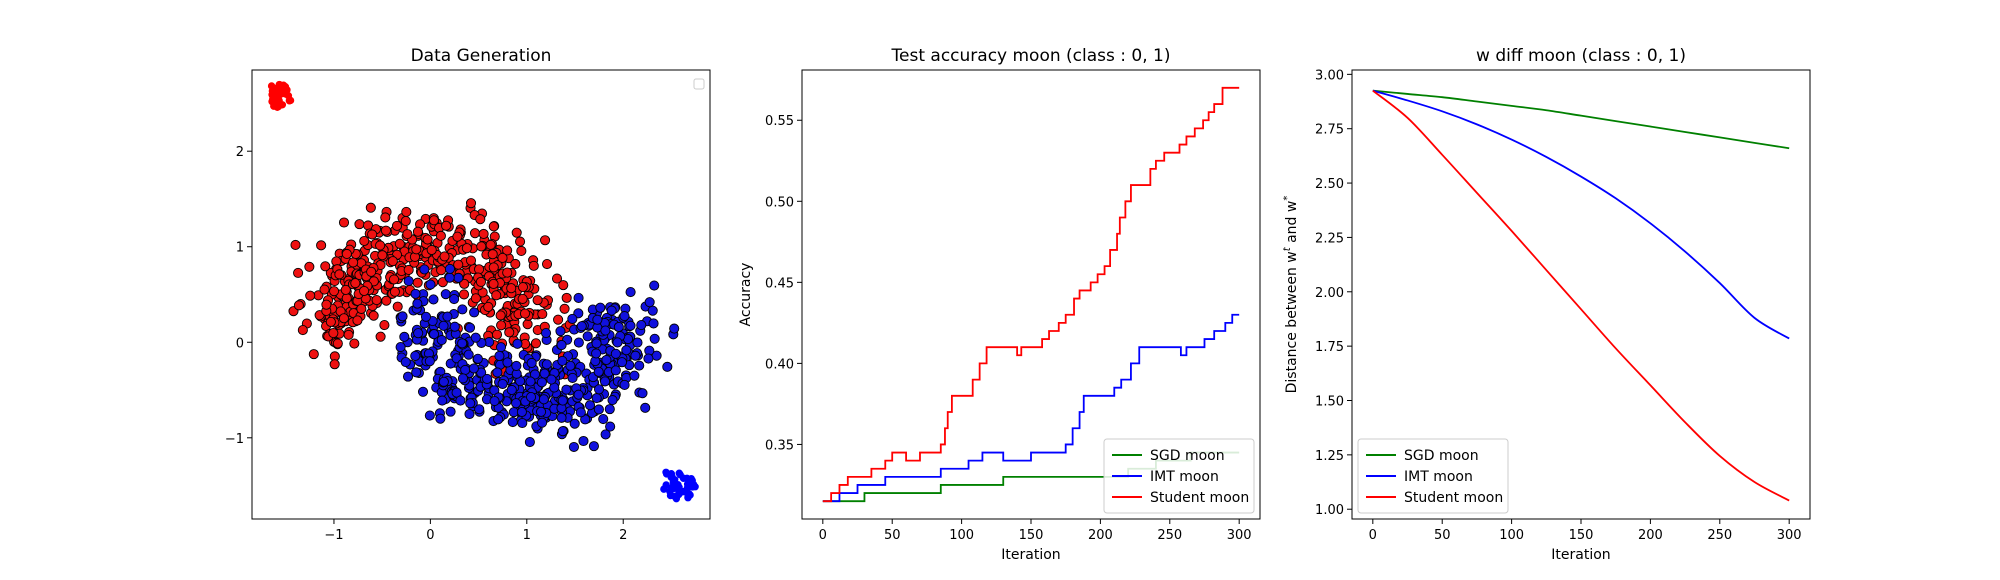  I want to click on y-tick-label: 0.55, so click(779, 121).